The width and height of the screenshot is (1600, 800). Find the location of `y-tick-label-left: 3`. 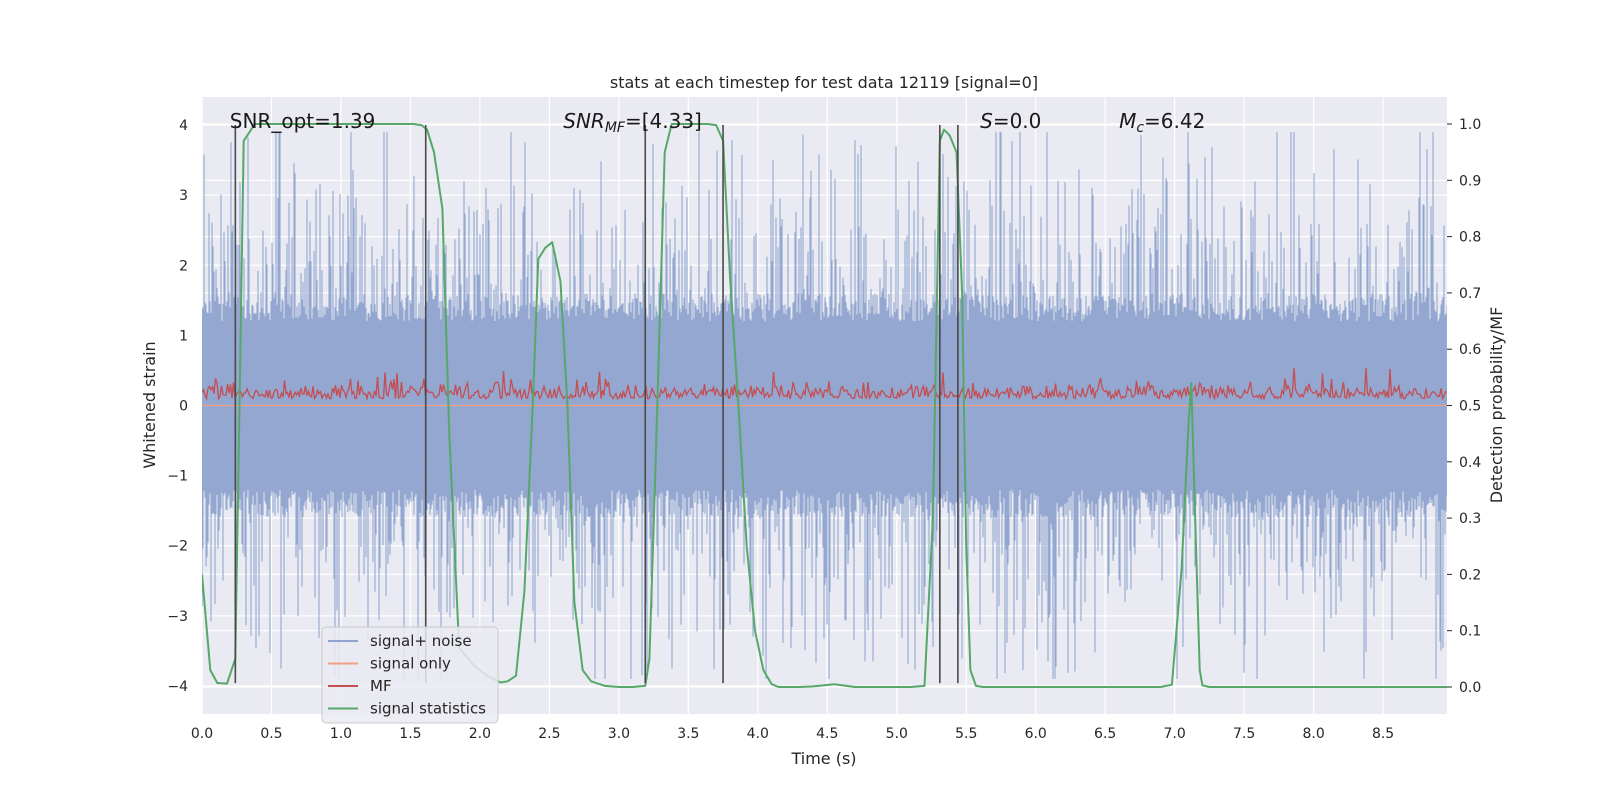

y-tick-label-left: 3 is located at coordinates (183, 196).